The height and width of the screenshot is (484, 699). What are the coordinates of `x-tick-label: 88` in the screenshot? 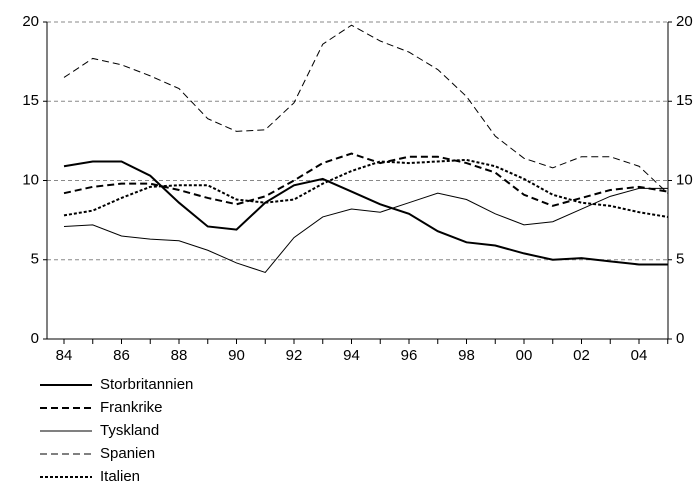 It's located at (179, 355).